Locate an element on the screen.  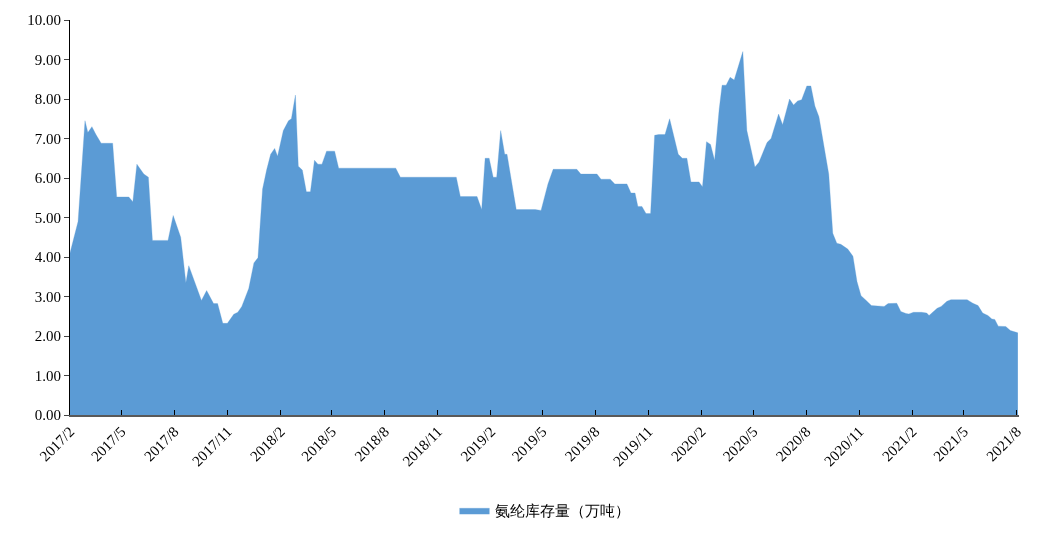
y-tick-label: 8.00 is located at coordinates (47, 99).